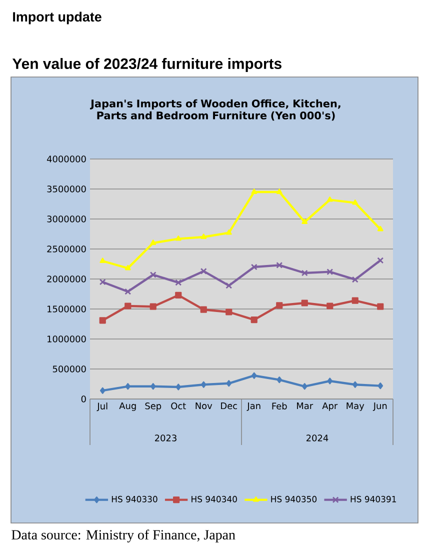 The height and width of the screenshot is (551, 431). I want to click on y-tick-label: 3500000, so click(66, 189).